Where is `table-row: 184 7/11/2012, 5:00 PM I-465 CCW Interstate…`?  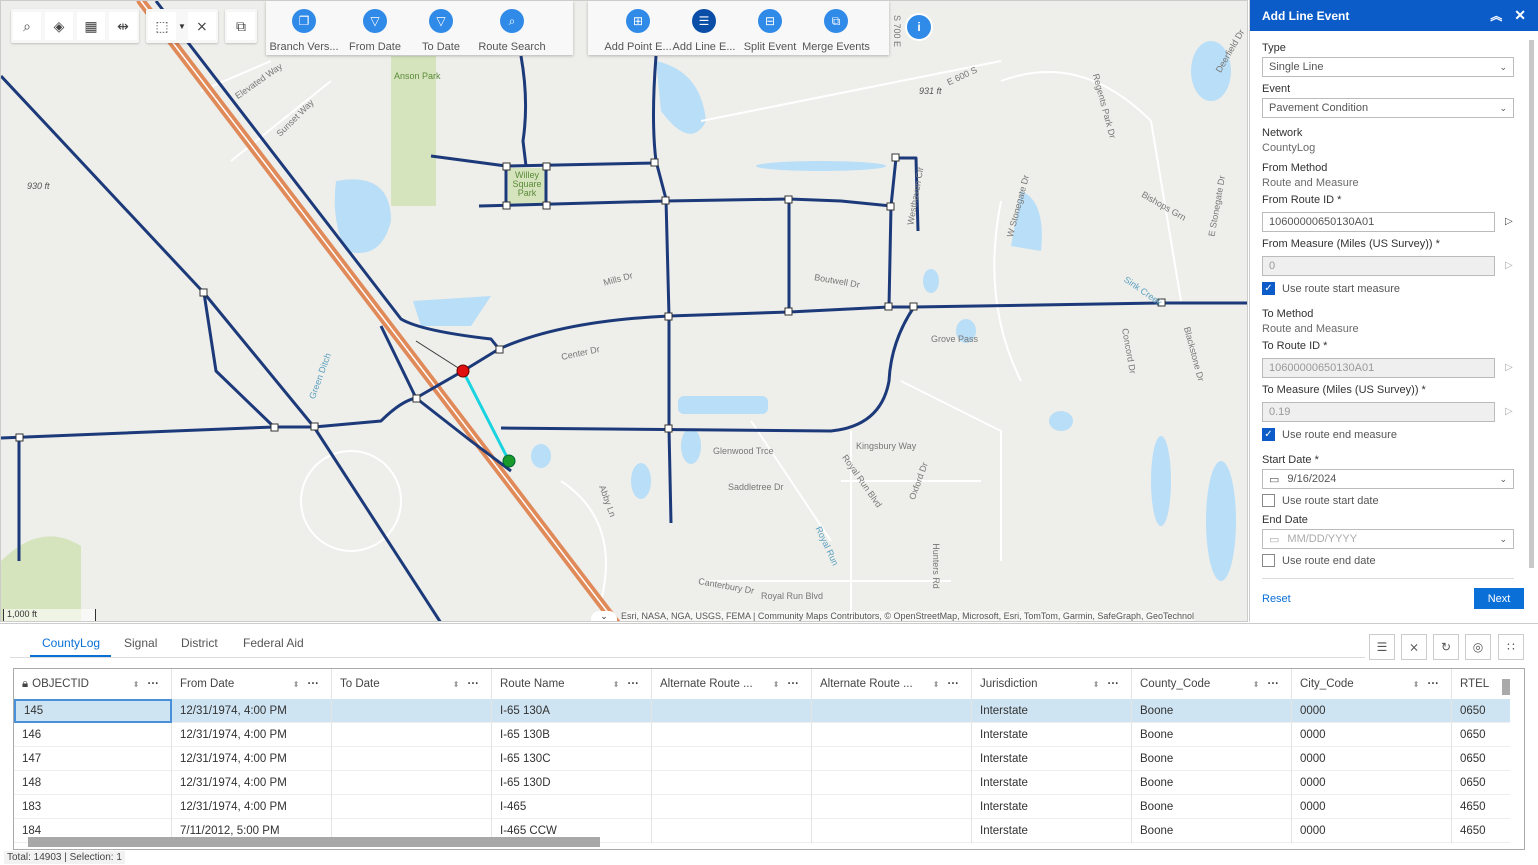 table-row: 184 7/11/2012, 5:00 PM I-465 CCW Interstate… is located at coordinates (762, 831).